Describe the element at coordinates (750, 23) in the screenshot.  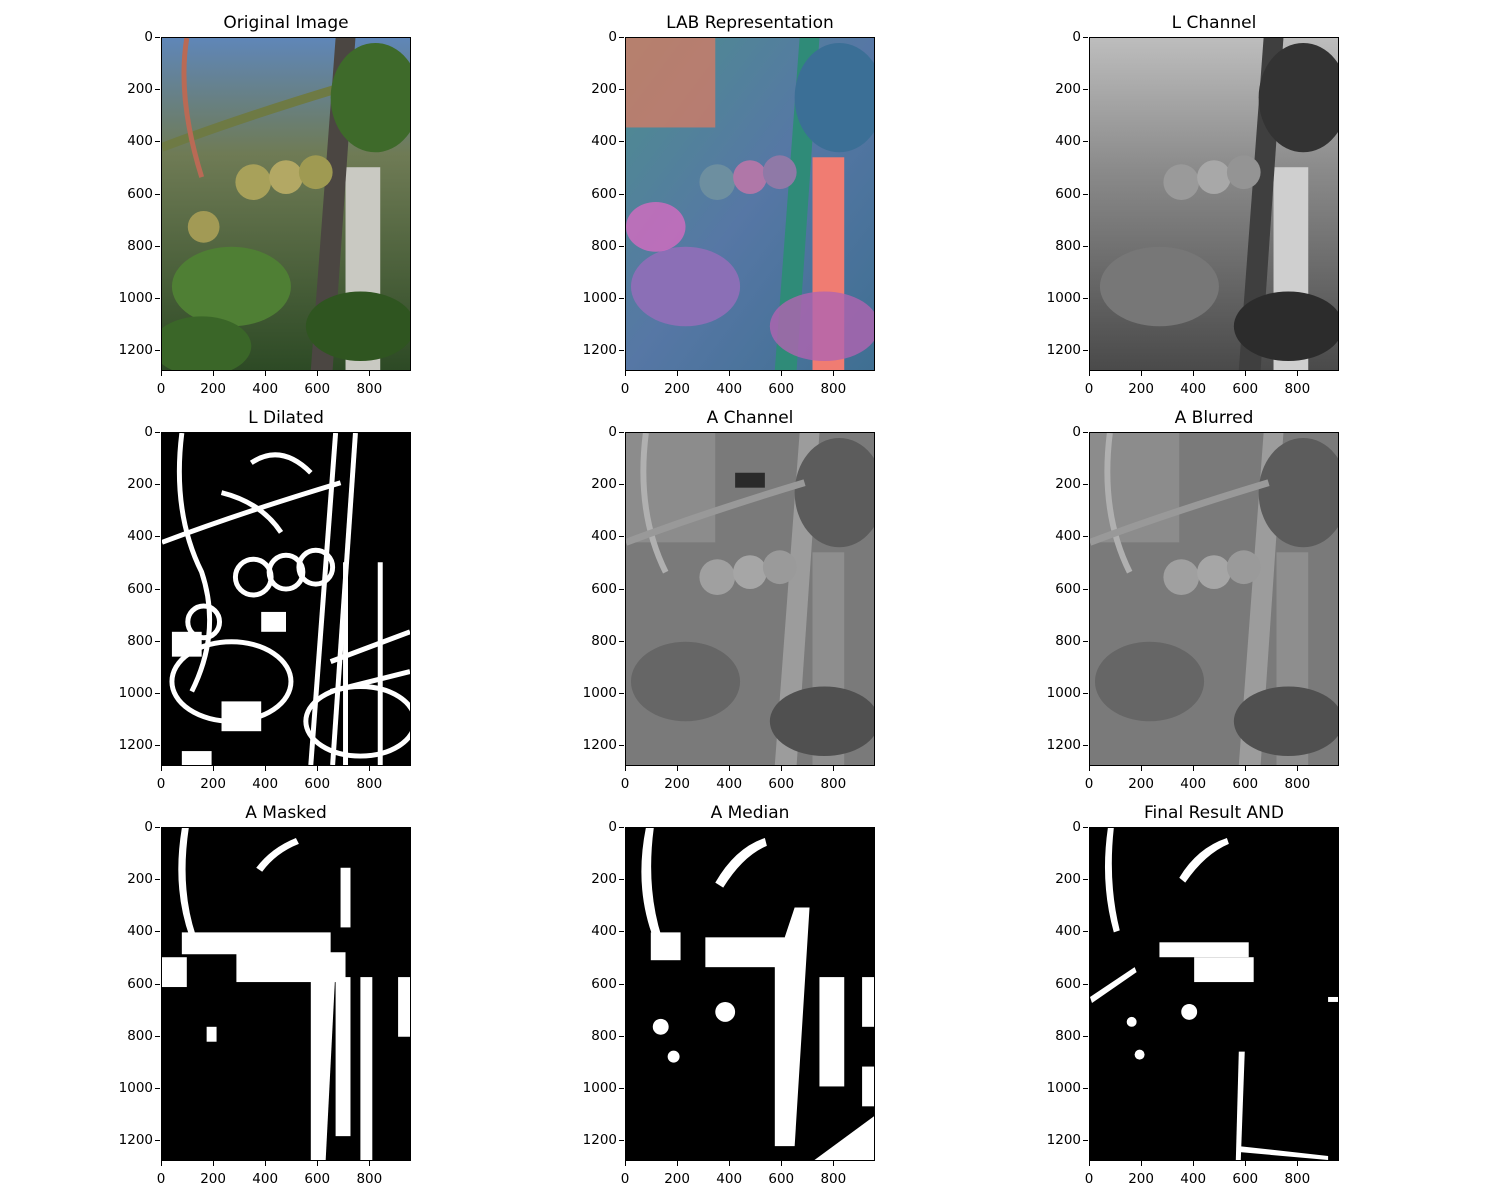
I see `panel-title: LAB Representation` at that location.